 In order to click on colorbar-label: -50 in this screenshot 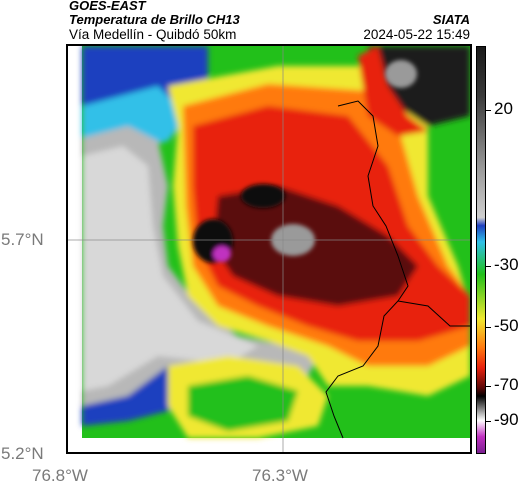, I will do `click(506, 325)`.